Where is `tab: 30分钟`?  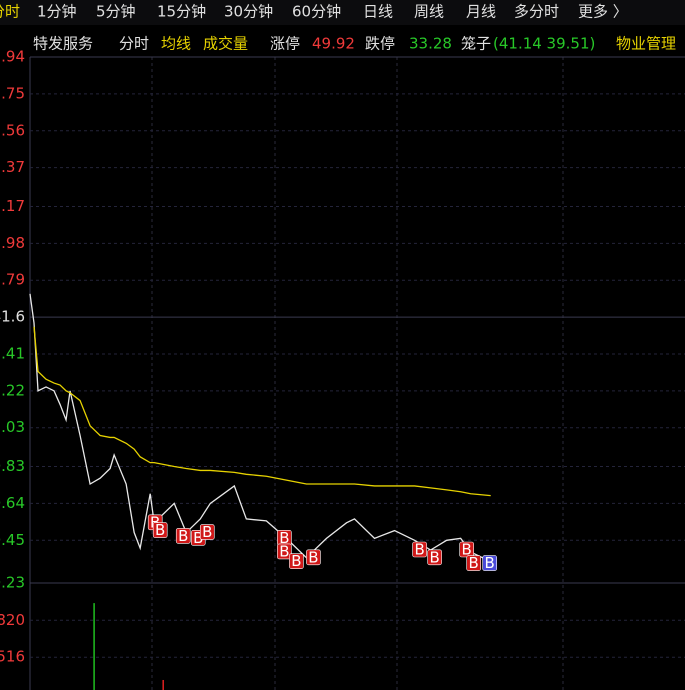
tab: 30分钟 is located at coordinates (248, 12).